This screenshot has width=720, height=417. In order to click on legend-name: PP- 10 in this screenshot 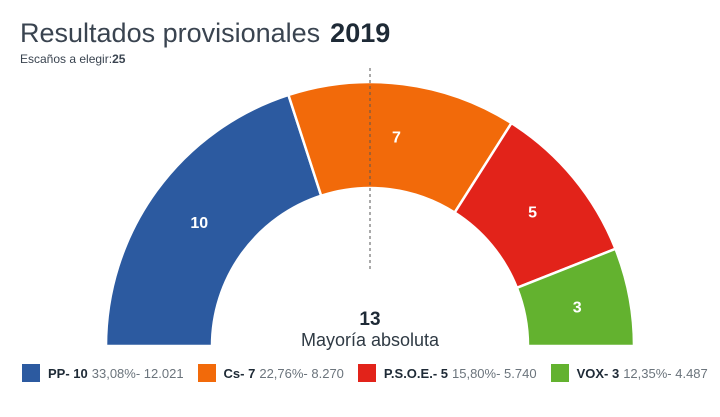, I will do `click(68, 373)`.